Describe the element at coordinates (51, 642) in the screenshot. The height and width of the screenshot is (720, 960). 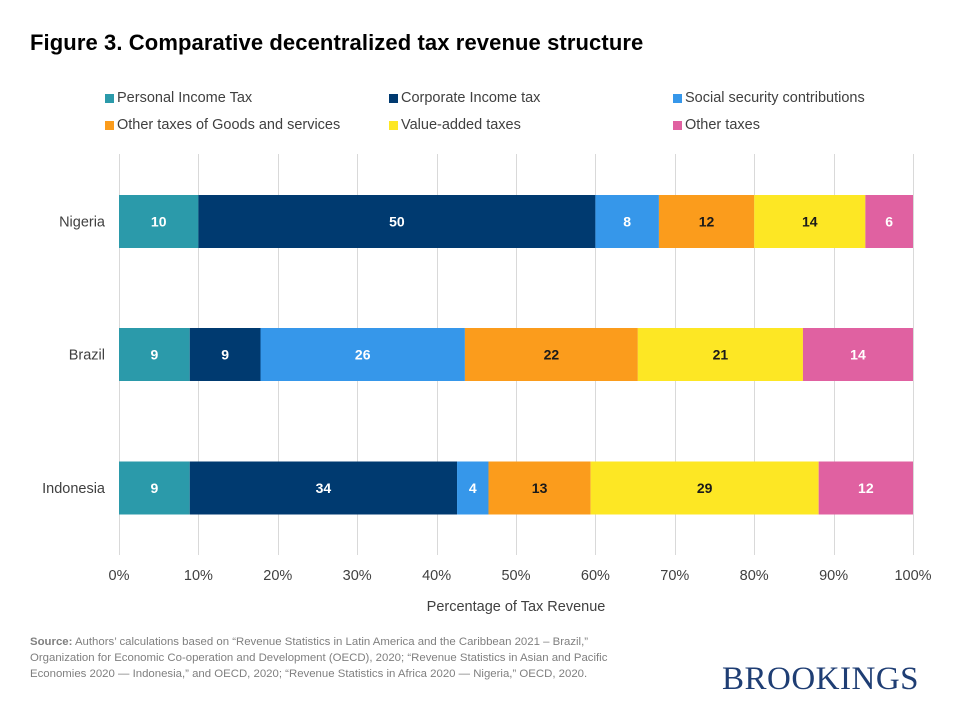
I see `source-label: Source:` at that location.